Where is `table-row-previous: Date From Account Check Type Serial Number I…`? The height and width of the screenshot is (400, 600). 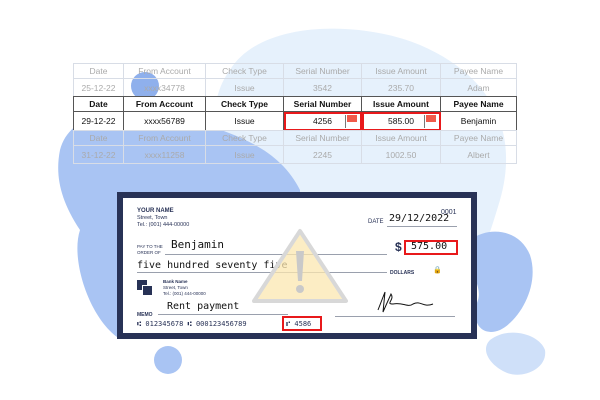 table-row-previous: Date From Account Check Type Serial Number I… is located at coordinates (295, 80).